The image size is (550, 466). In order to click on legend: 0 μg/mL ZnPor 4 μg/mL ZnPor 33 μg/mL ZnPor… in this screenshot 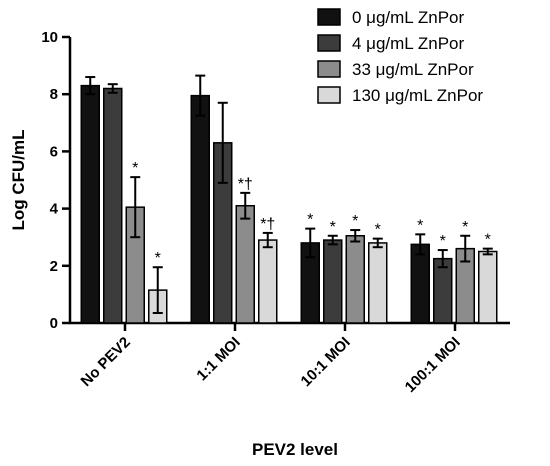, I will do `click(400, 56)`.